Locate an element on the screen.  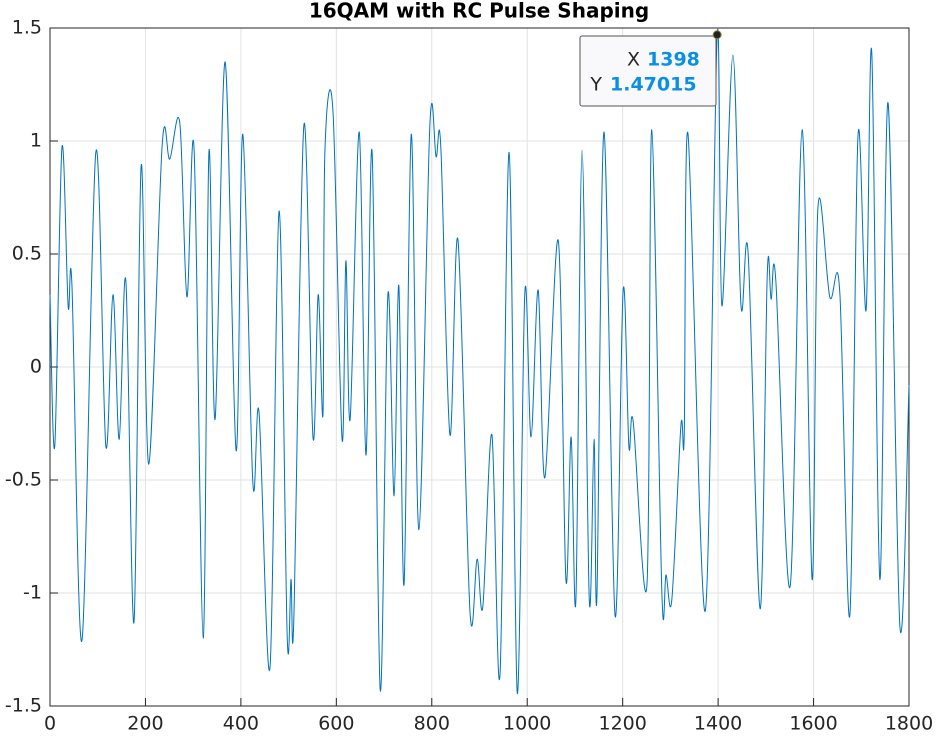
y-tick-label: -1 is located at coordinates (32, 593).